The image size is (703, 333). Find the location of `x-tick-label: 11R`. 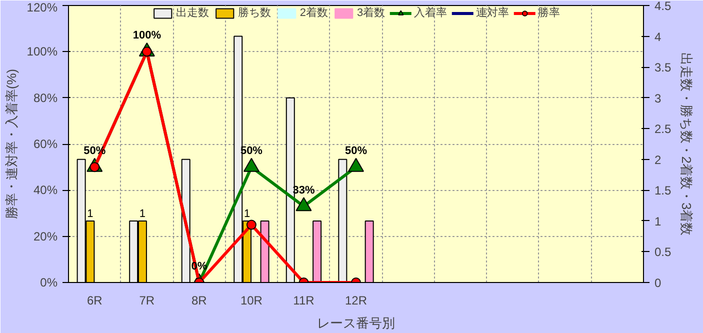

x-tick-label: 11R is located at coordinates (304, 301).